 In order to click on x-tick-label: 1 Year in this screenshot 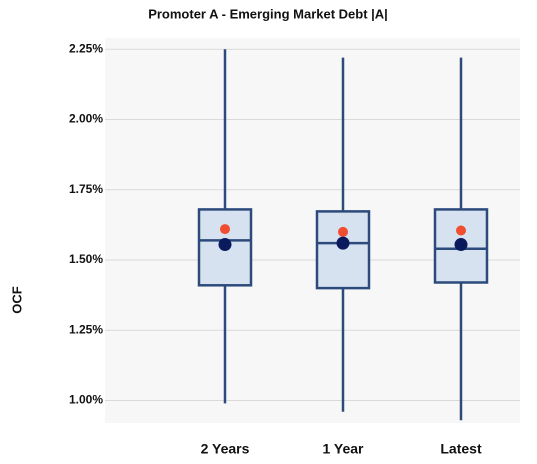, I will do `click(343, 449)`.